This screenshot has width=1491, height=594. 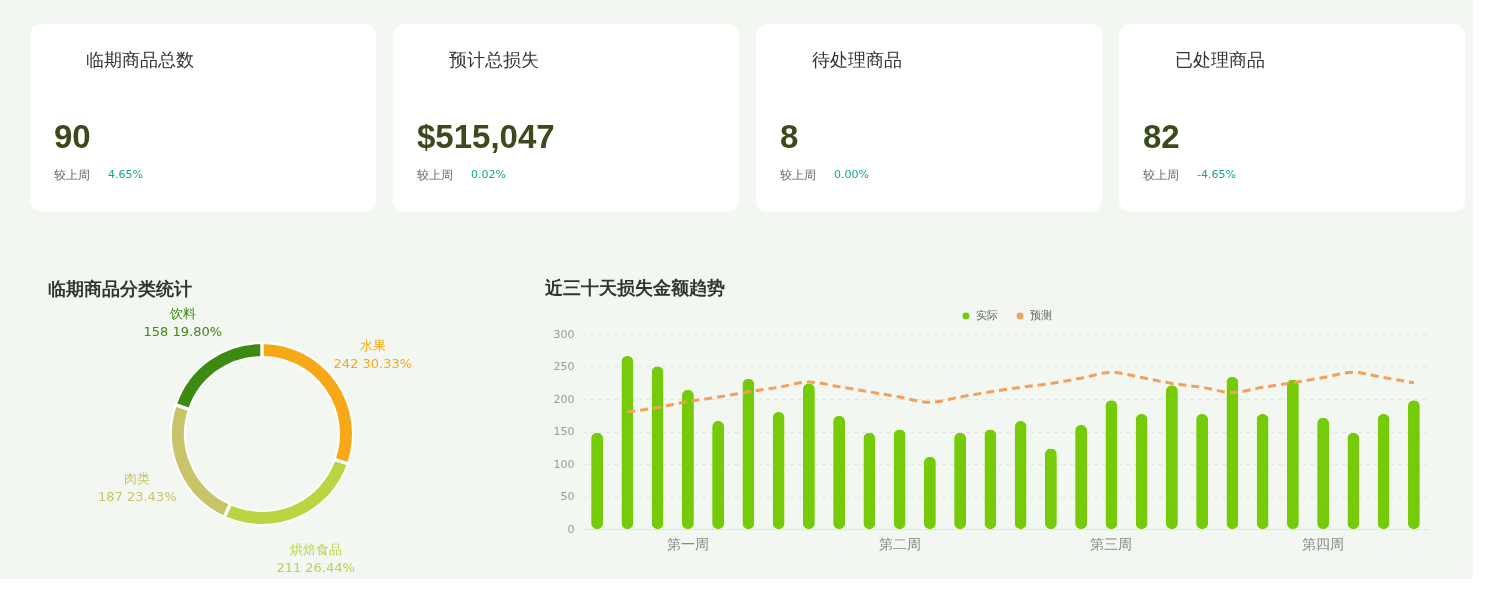 I want to click on data-label: 158 19.80%, so click(x=183, y=332).